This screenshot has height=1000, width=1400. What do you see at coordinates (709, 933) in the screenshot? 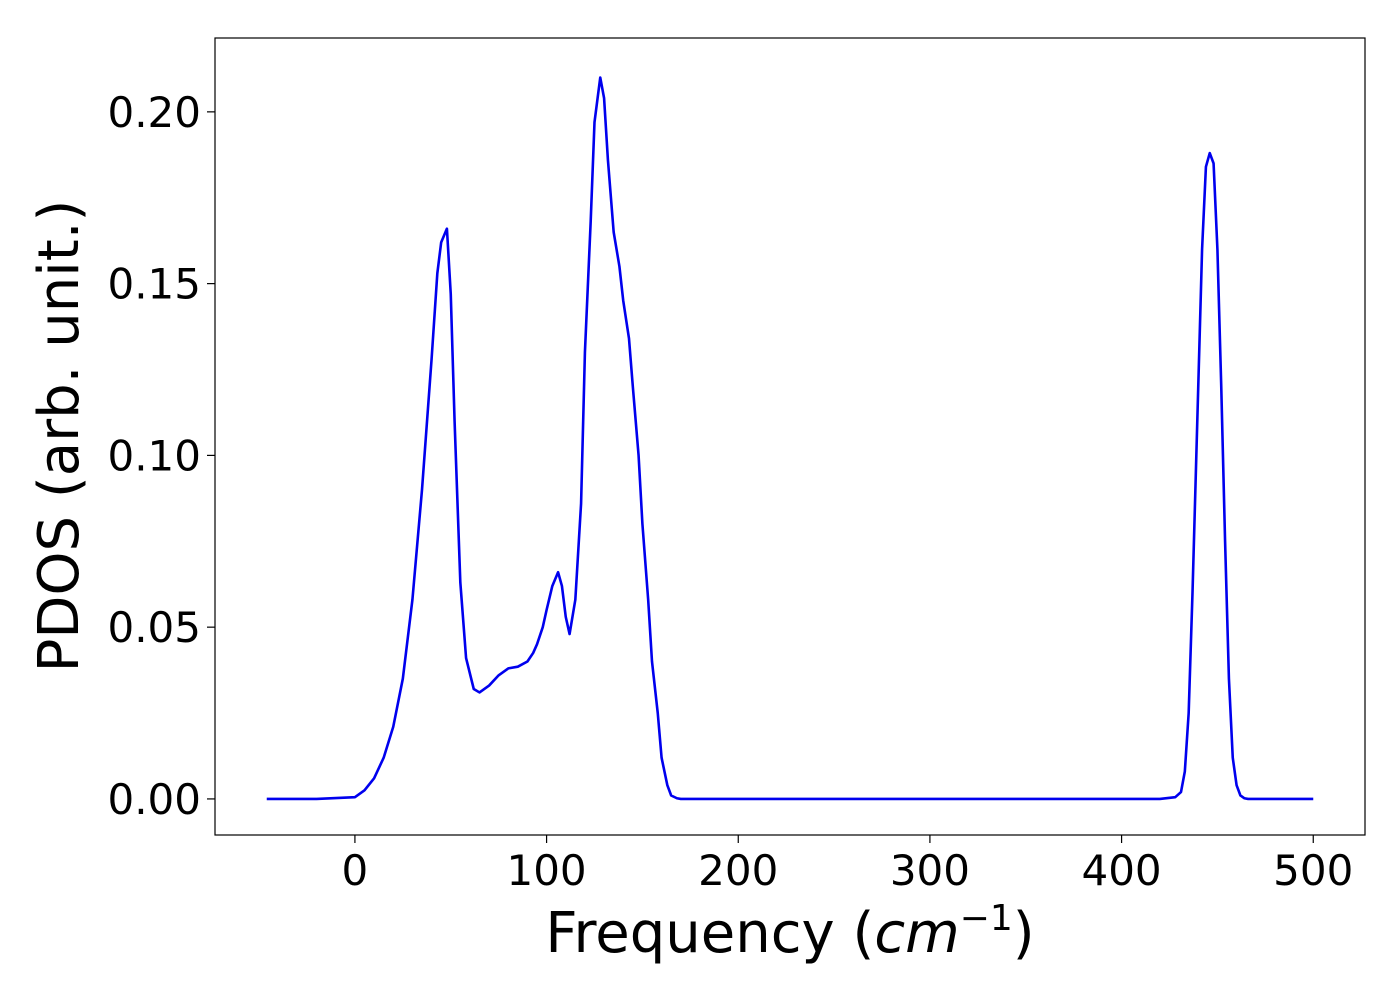
I see `x-axis-label-prefix: Frequency (` at bounding box center [709, 933].